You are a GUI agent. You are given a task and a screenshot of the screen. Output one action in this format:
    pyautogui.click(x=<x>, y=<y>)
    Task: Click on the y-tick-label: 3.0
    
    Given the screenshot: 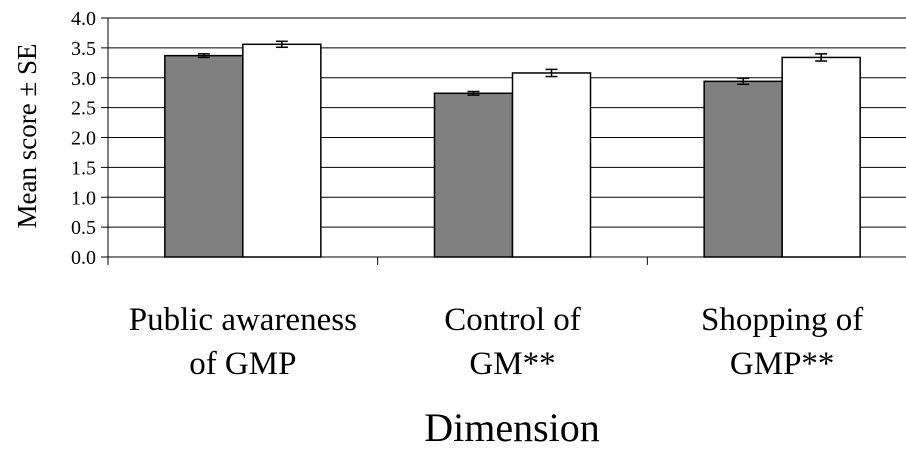 What is the action you would take?
    pyautogui.click(x=83, y=79)
    